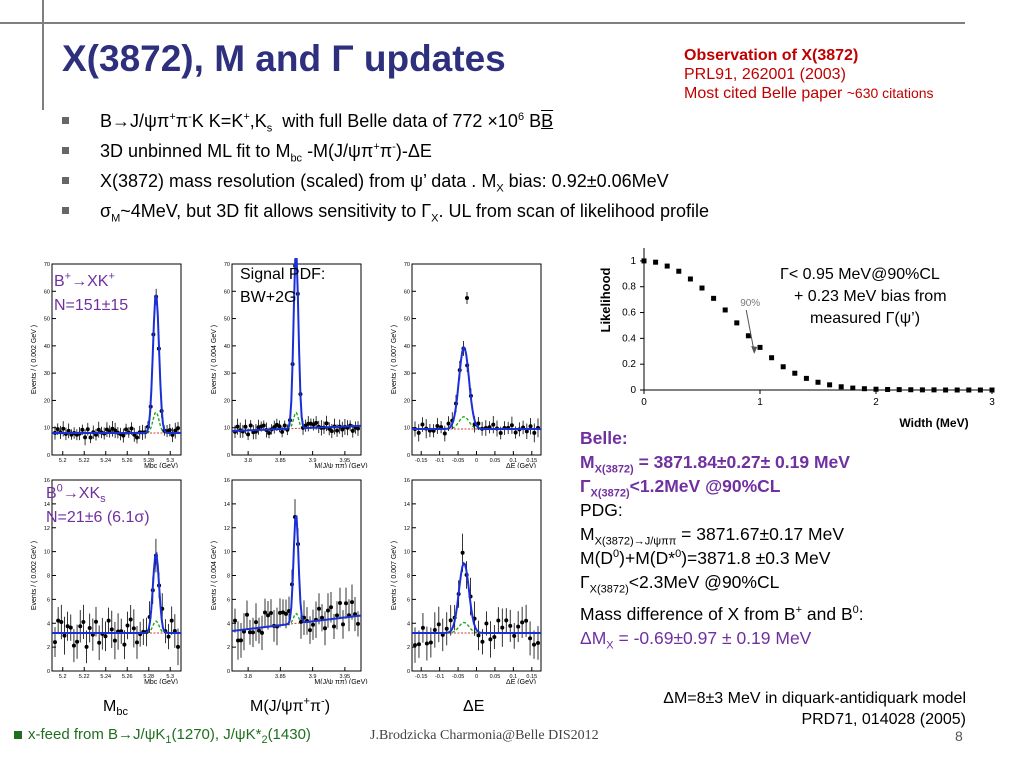 Image resolution: width=1024 pixels, height=768 pixels. What do you see at coordinates (629, 313) in the screenshot?
I see `y-tick-label: 0.6` at bounding box center [629, 313].